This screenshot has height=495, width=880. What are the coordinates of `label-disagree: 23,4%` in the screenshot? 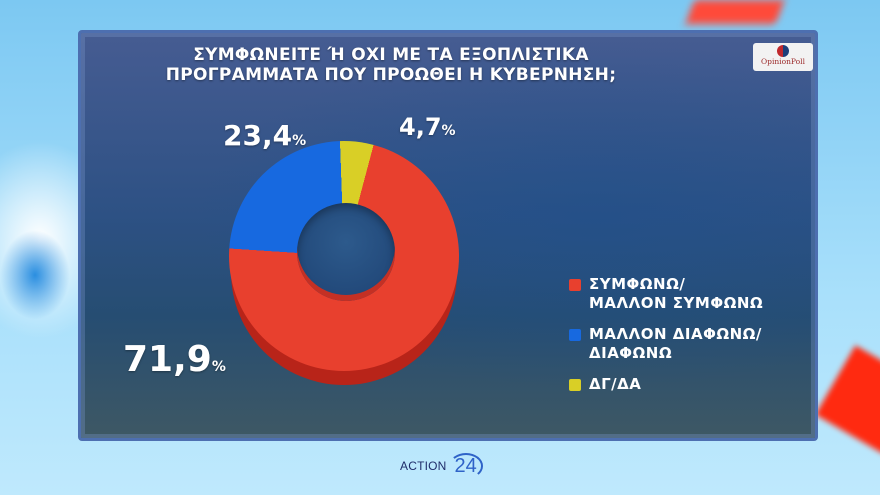 It's located at (265, 135).